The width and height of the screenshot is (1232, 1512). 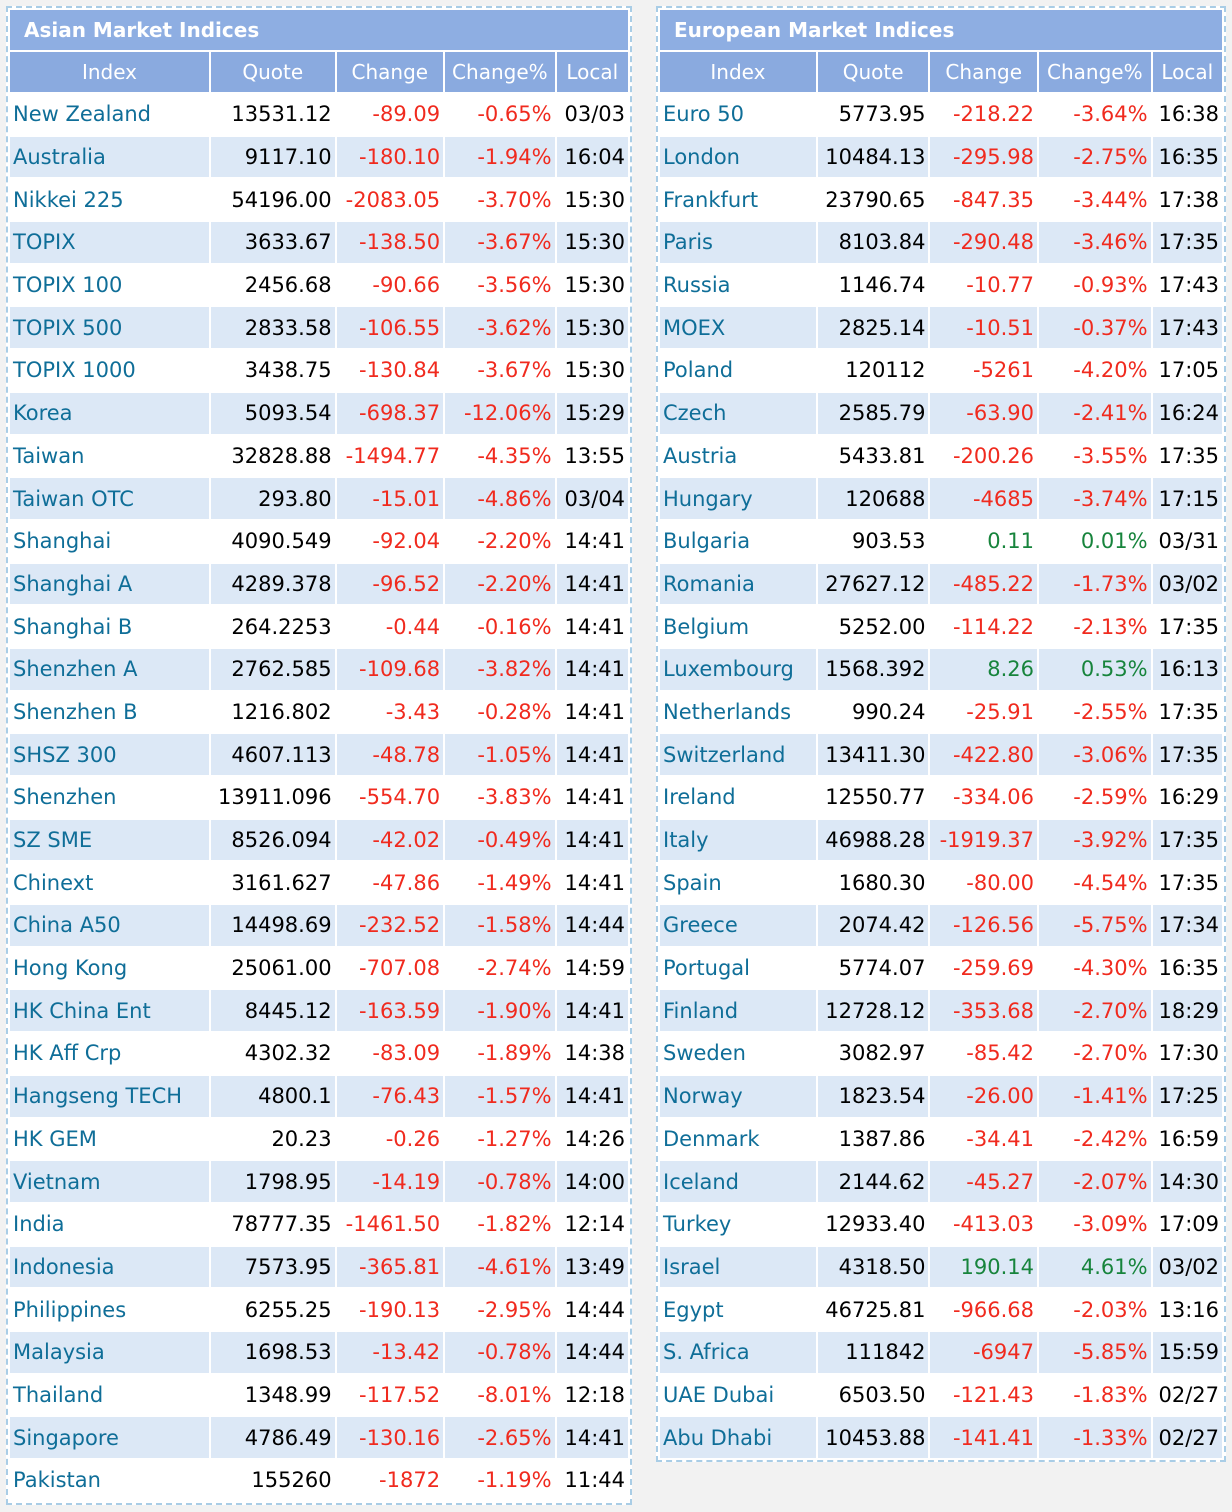 What do you see at coordinates (738, 754) in the screenshot?
I see `index-cell: Switzerland` at bounding box center [738, 754].